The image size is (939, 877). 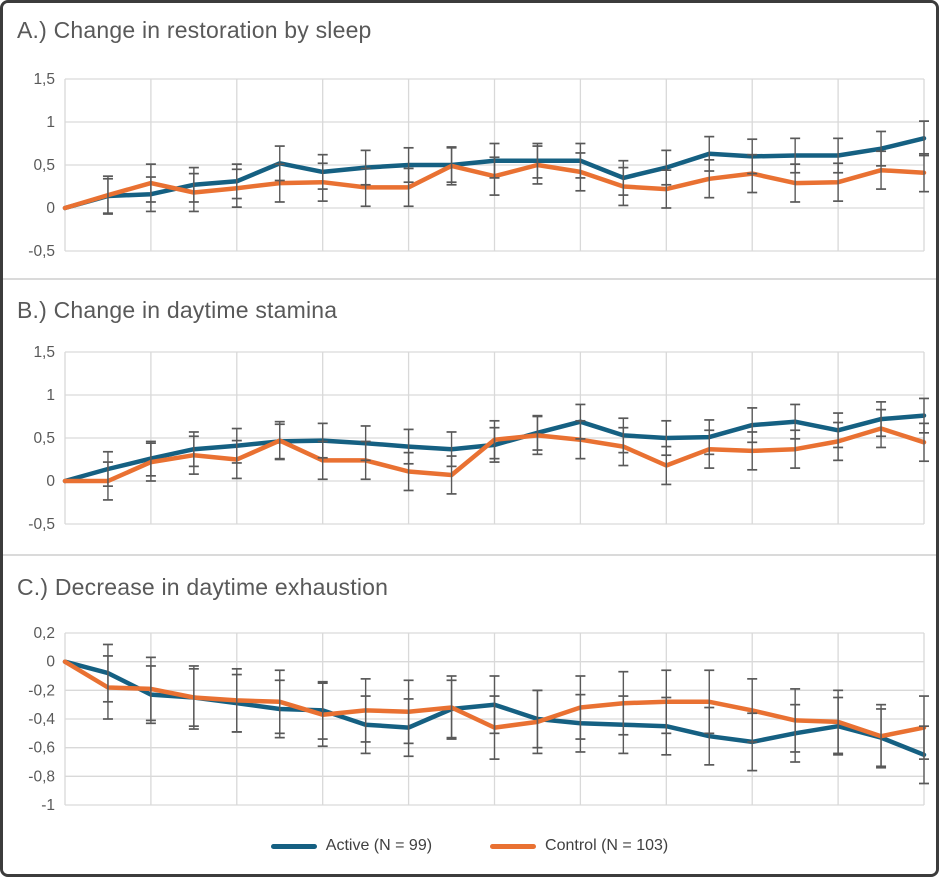 What do you see at coordinates (469, 846) in the screenshot?
I see `legend: Active (N = 99) Control (N = 103)` at bounding box center [469, 846].